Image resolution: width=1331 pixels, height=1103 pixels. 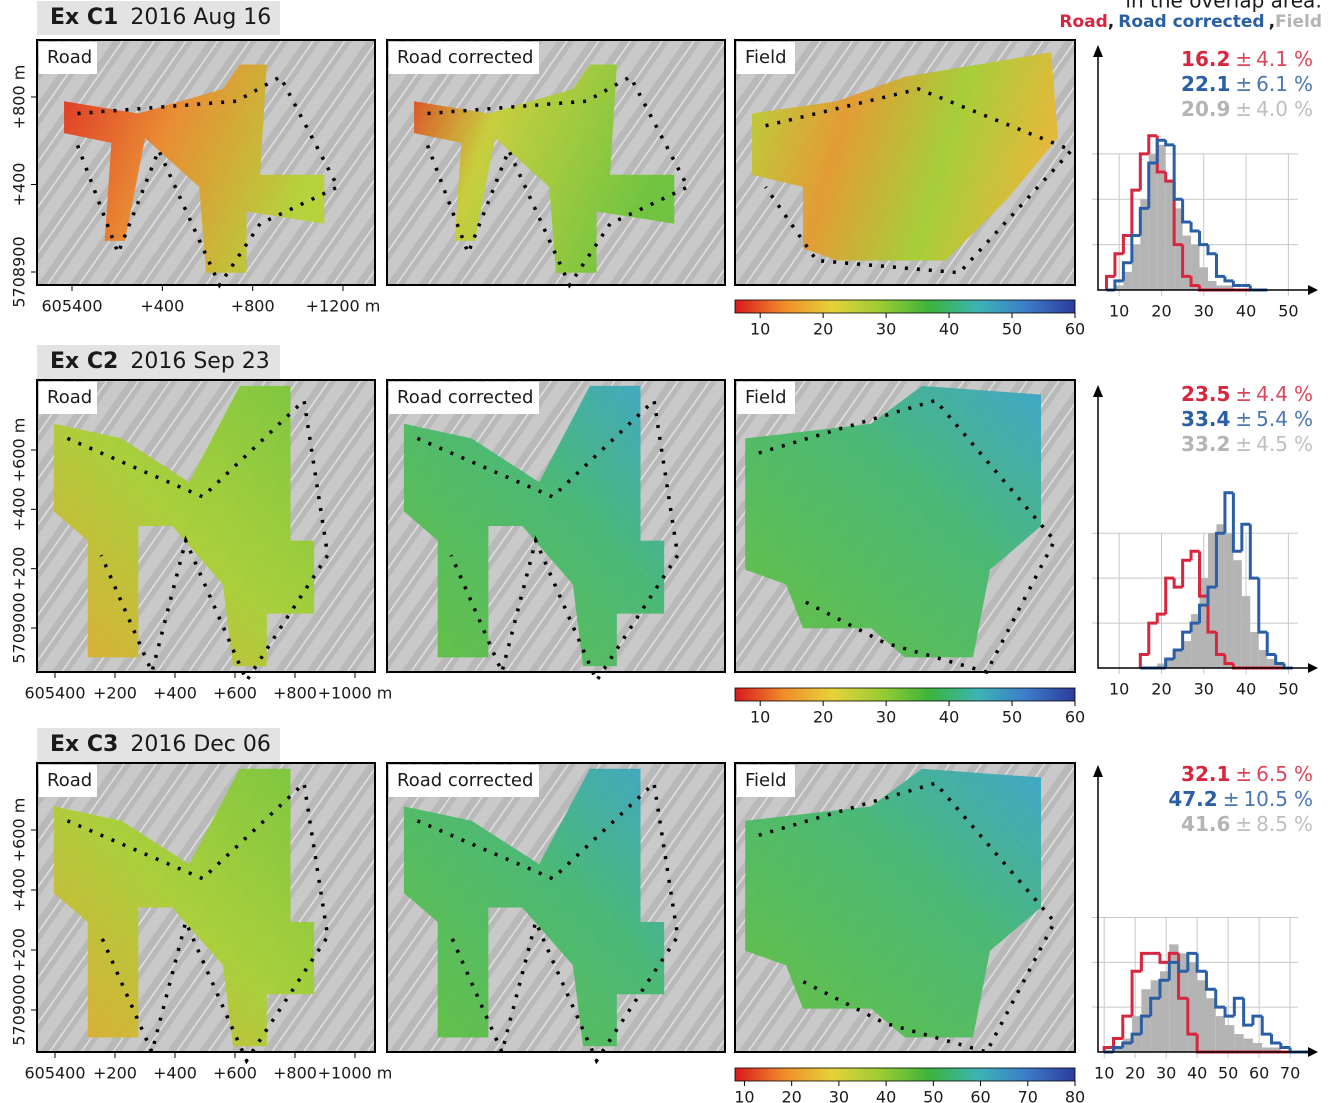 I want to click on stat-mean: 41.6, so click(x=1205, y=824).